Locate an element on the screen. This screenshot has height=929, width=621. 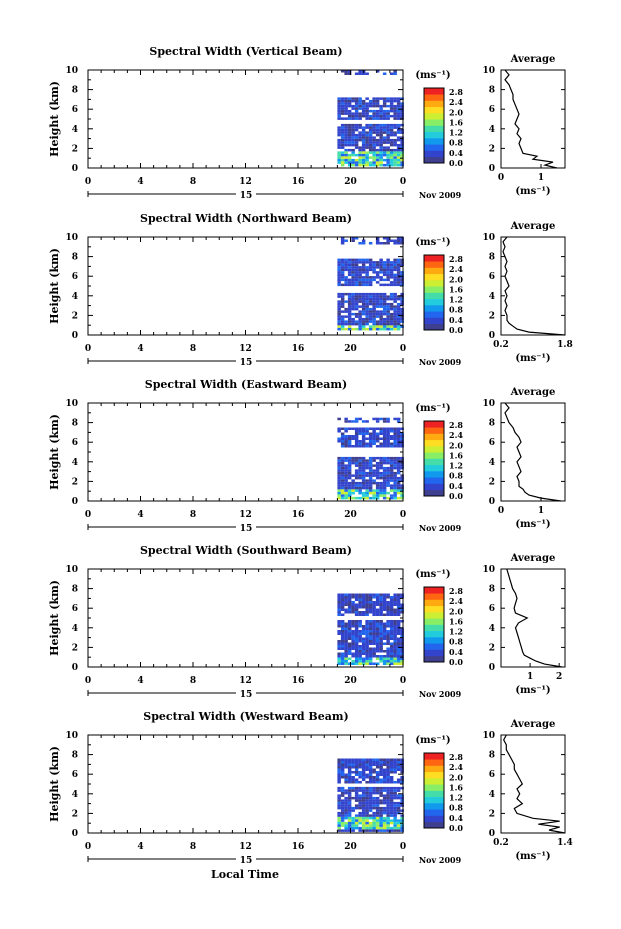
average-profile-line is located at coordinates (534, 618).